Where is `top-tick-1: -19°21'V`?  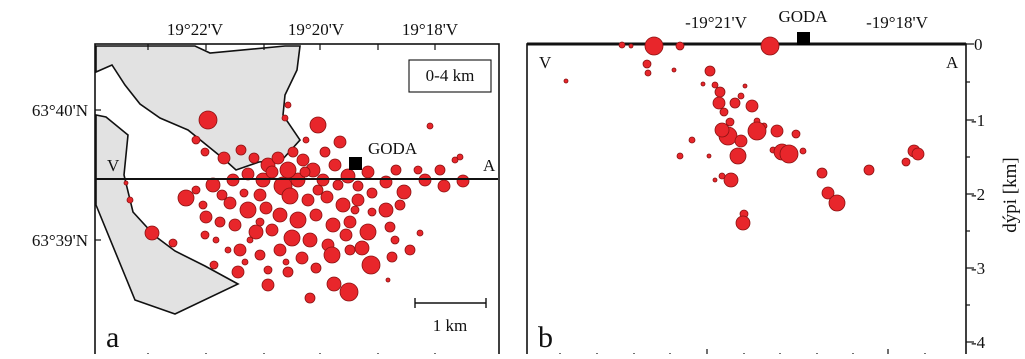
top-tick-1: -19°21'V is located at coordinates (716, 22).